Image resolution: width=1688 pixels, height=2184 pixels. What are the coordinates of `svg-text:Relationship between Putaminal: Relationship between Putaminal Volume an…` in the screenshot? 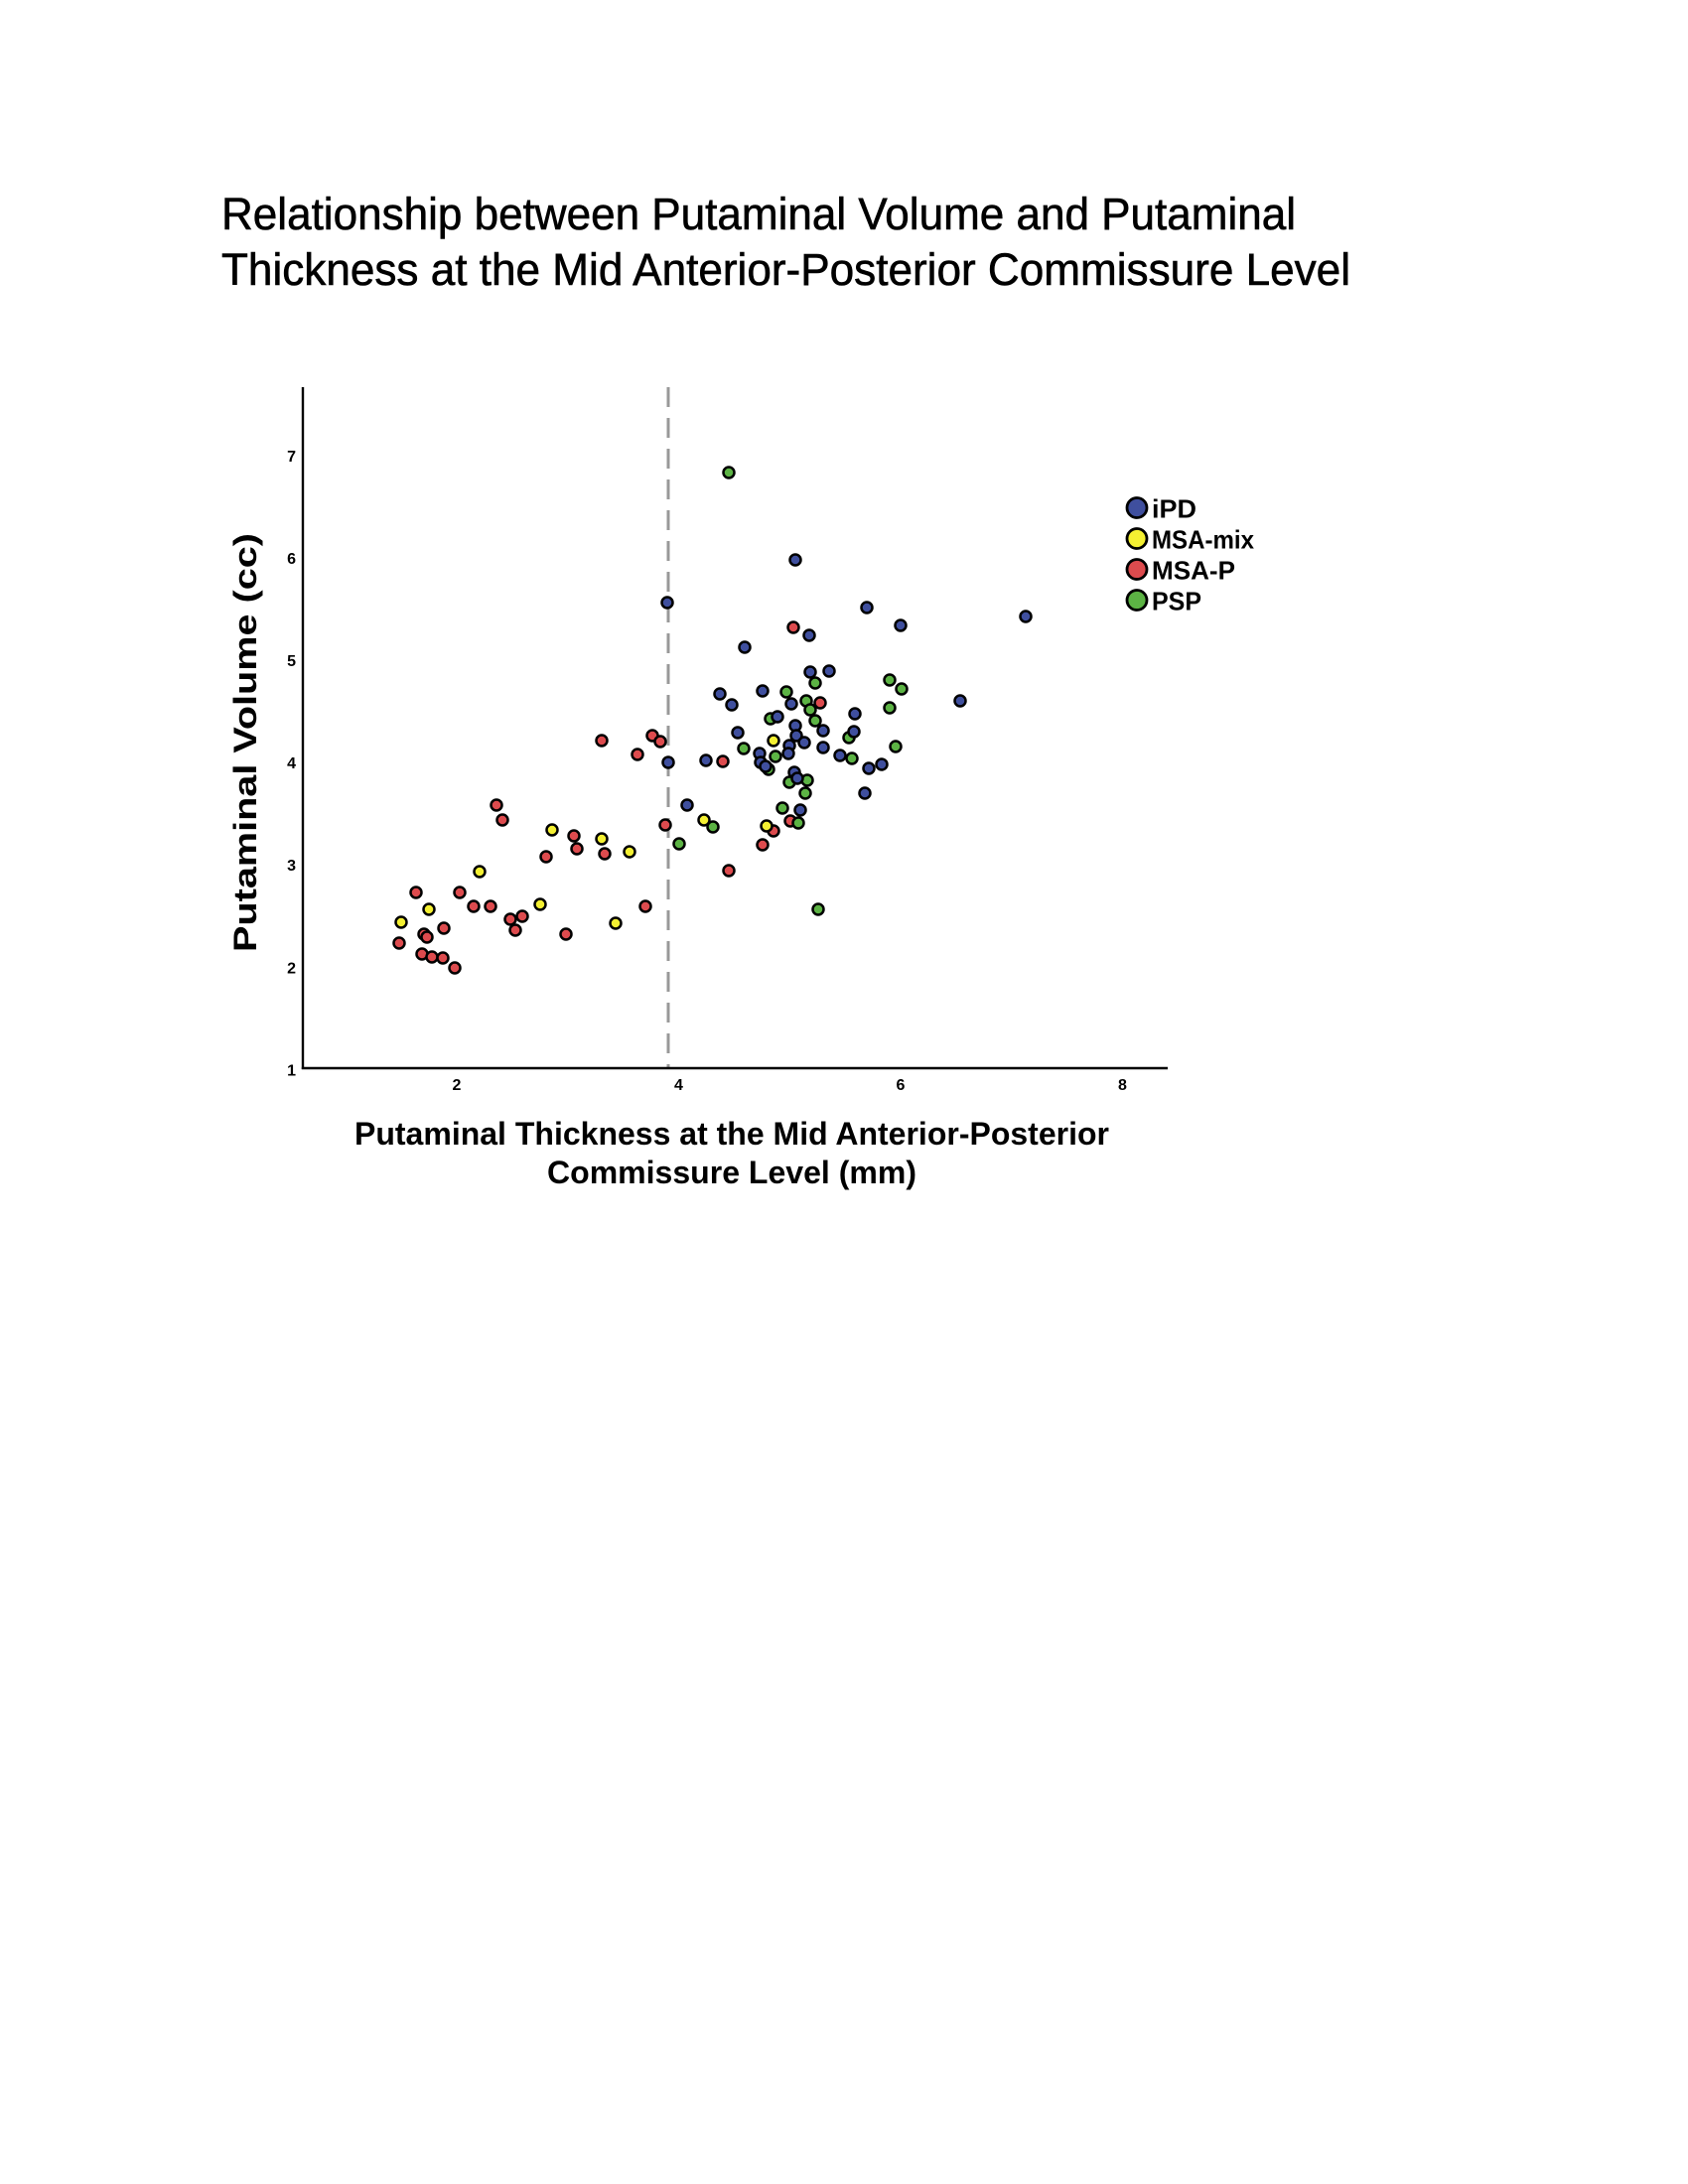 It's located at (758, 214).